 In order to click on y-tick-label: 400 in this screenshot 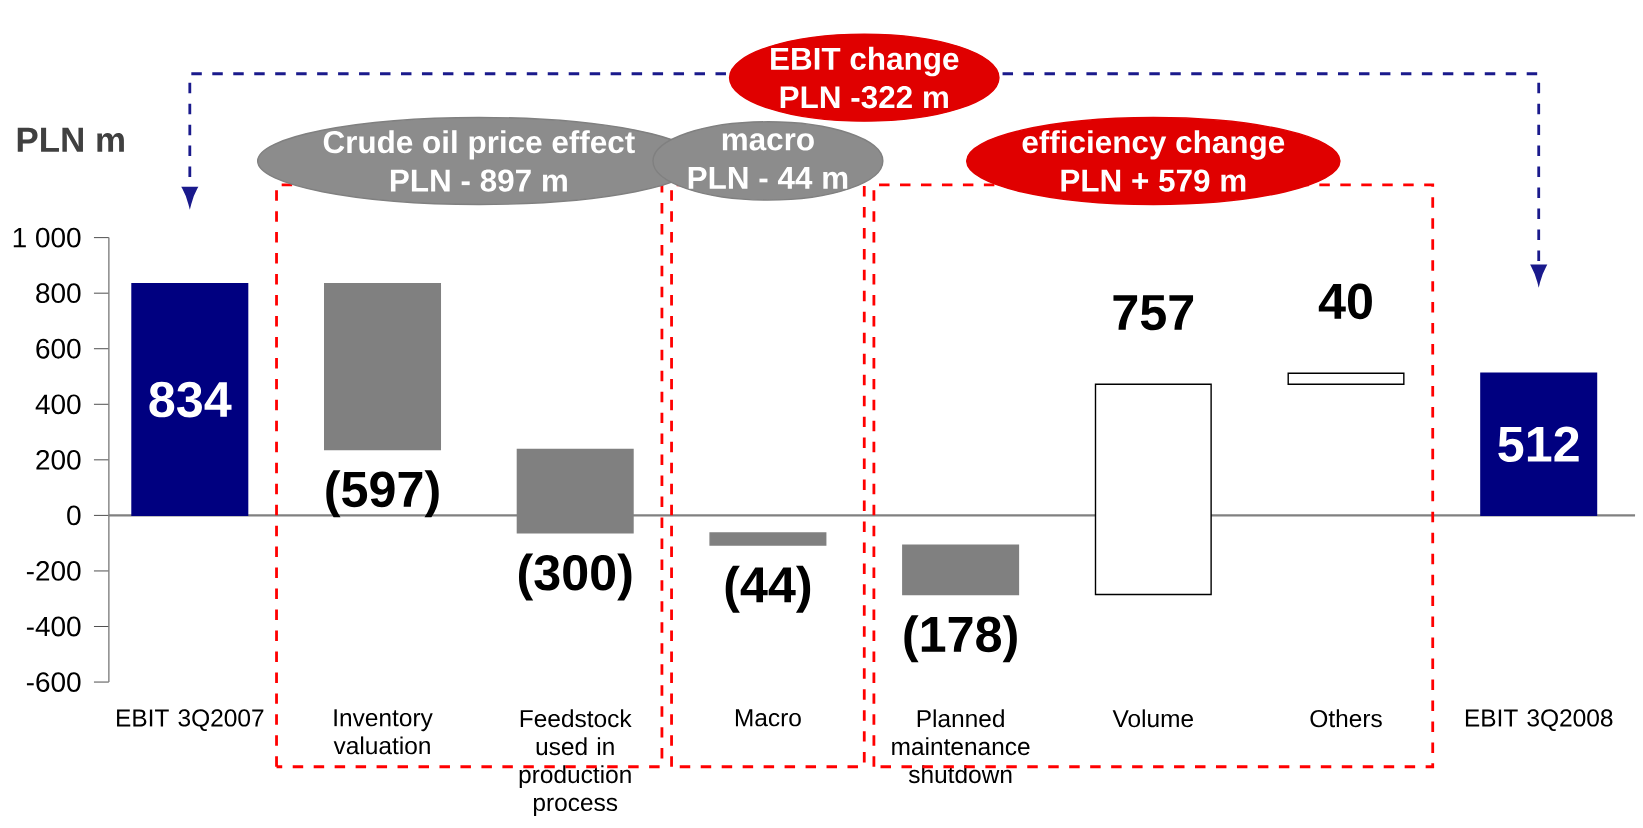, I will do `click(58, 404)`.